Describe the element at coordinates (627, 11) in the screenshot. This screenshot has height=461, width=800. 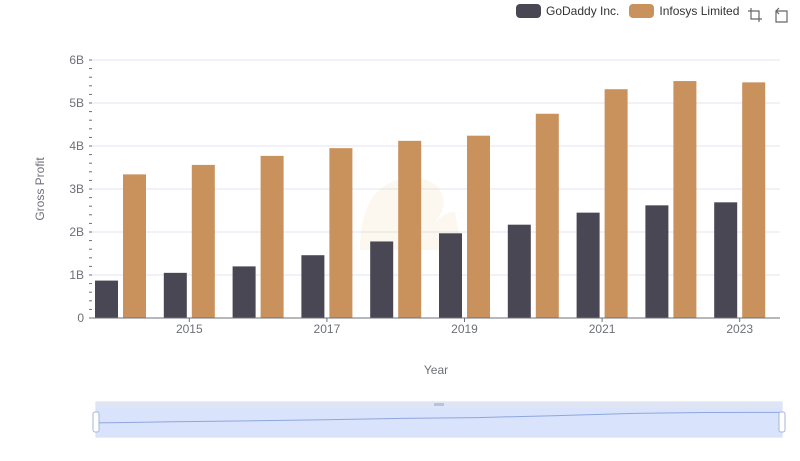
I see `chart-legend: GoDaddy Inc. Infosys Limited` at that location.